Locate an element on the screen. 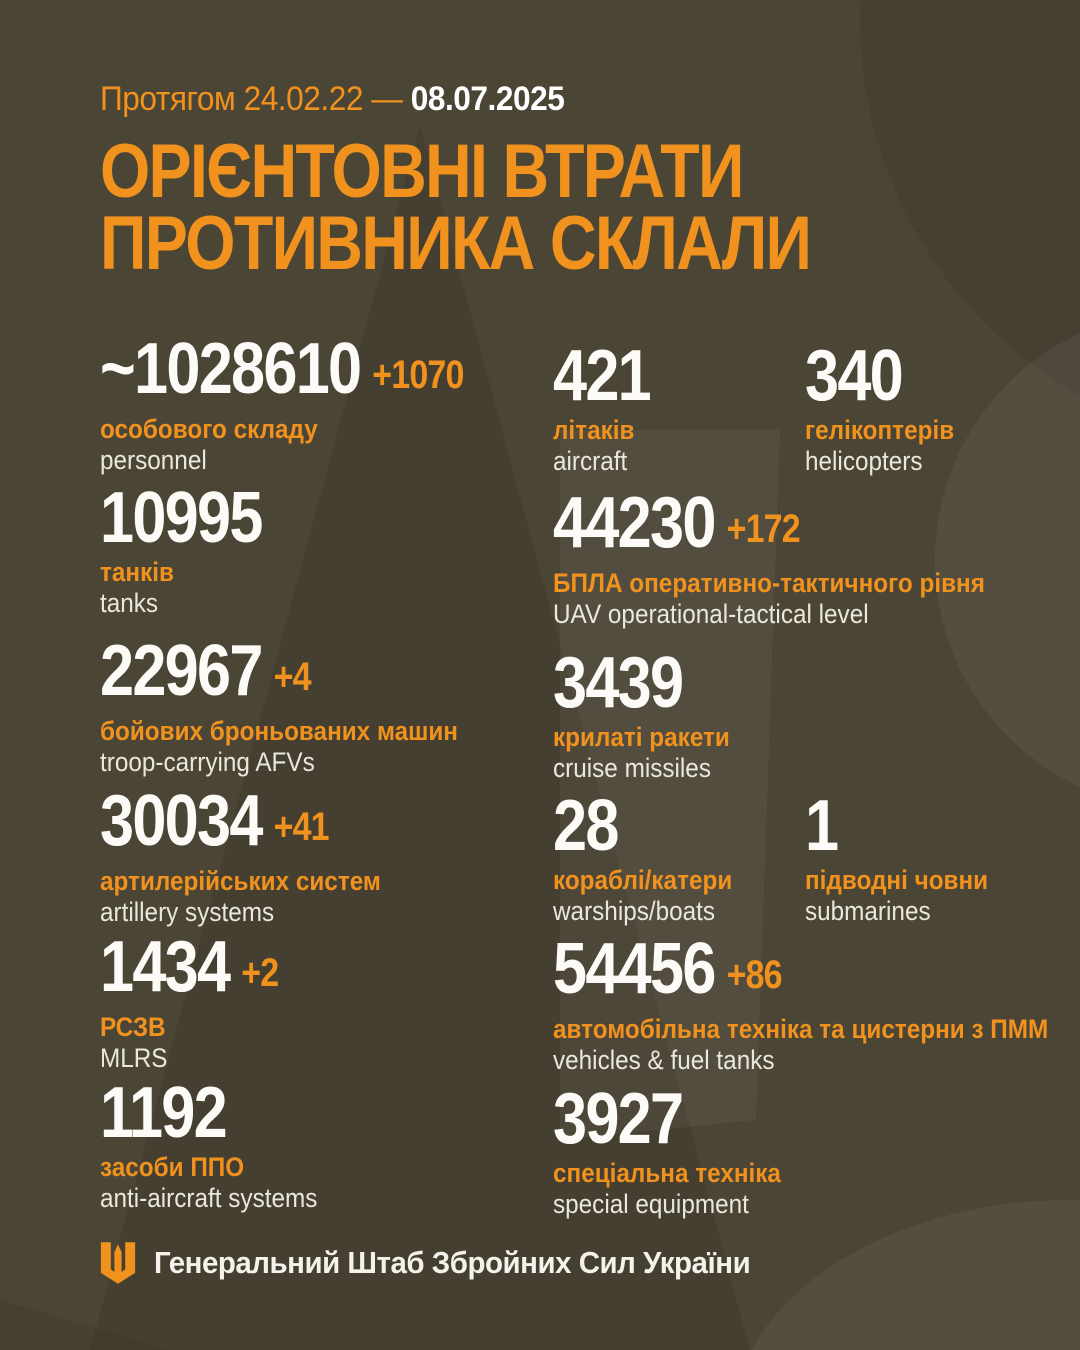  stat-delta: +86 is located at coordinates (754, 975).